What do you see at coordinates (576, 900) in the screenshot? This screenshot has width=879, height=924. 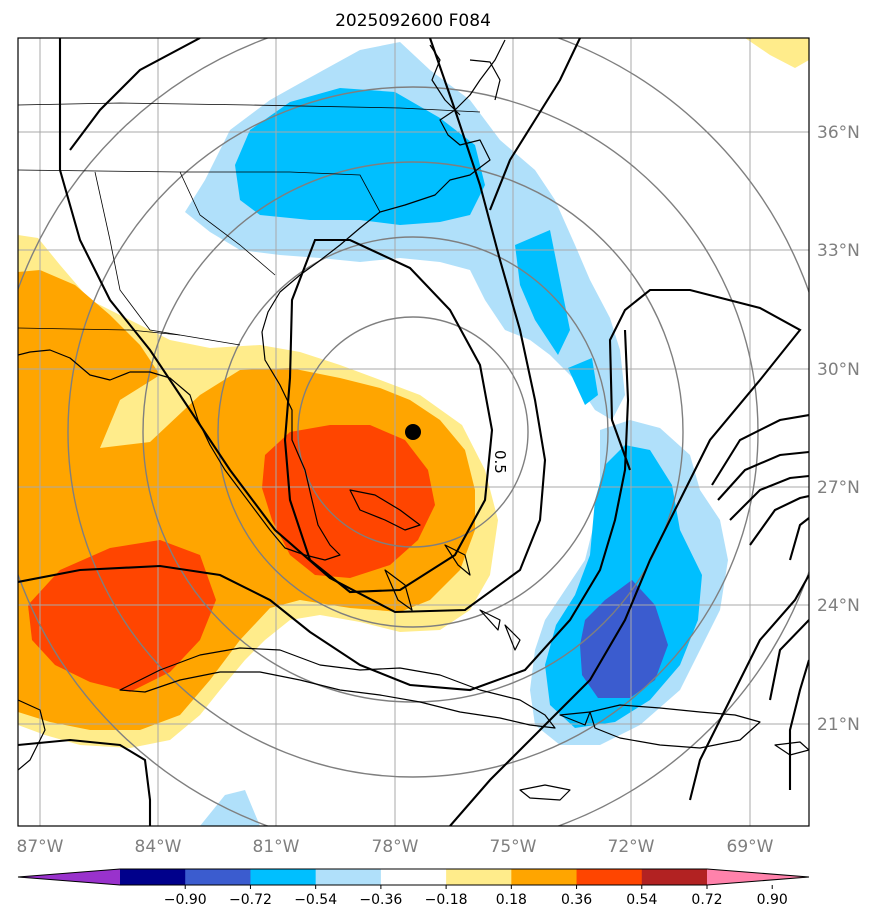 I see `colorbar-tick-label: 0.36` at bounding box center [576, 900].